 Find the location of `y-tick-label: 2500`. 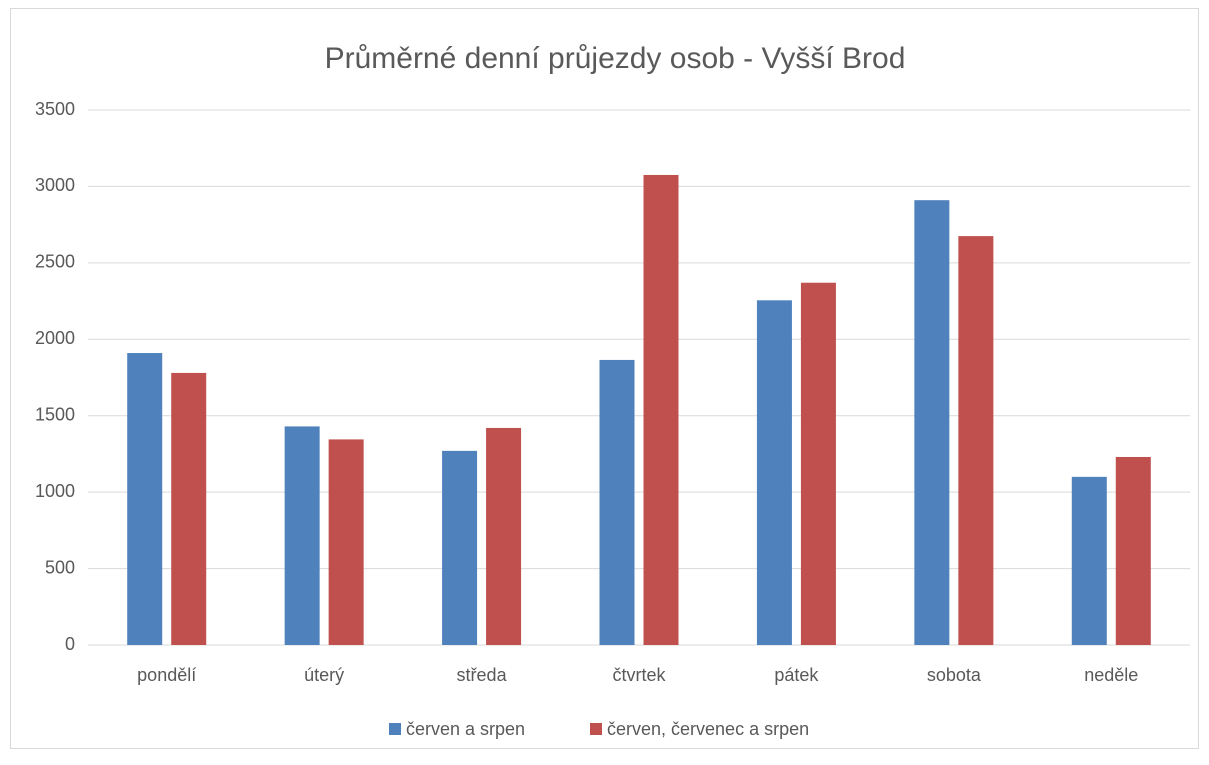

y-tick-label: 2500 is located at coordinates (55, 262).